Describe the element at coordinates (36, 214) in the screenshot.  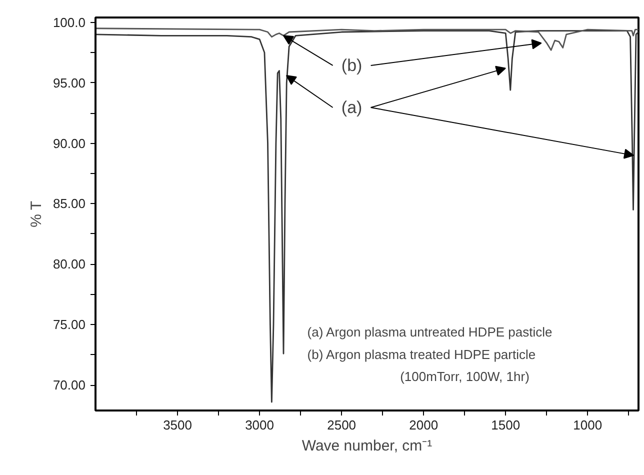
I see `y-axis-title: % T` at that location.